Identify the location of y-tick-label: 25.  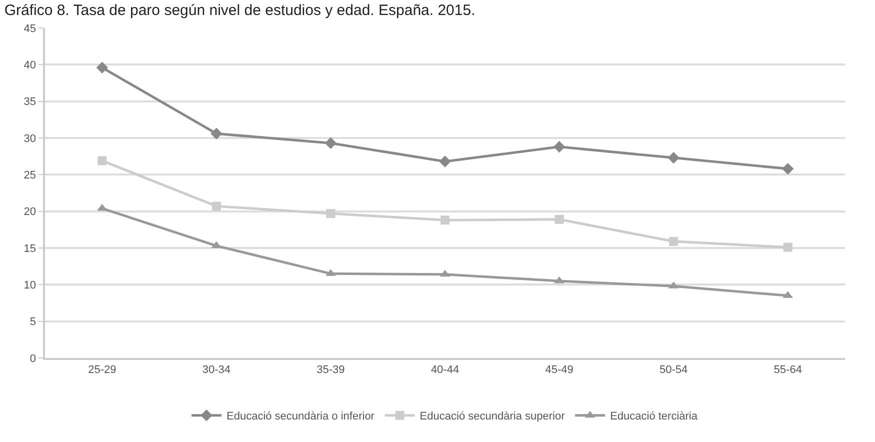
(30, 176).